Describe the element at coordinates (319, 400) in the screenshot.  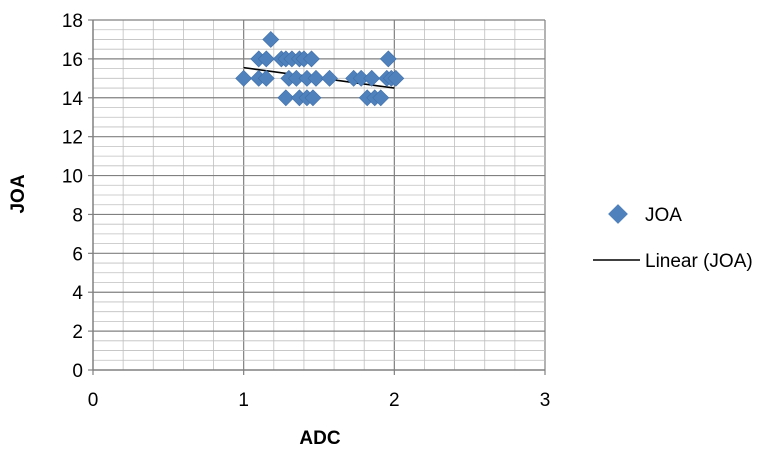
I see `x-tick-labels: 0 1 2 3` at that location.